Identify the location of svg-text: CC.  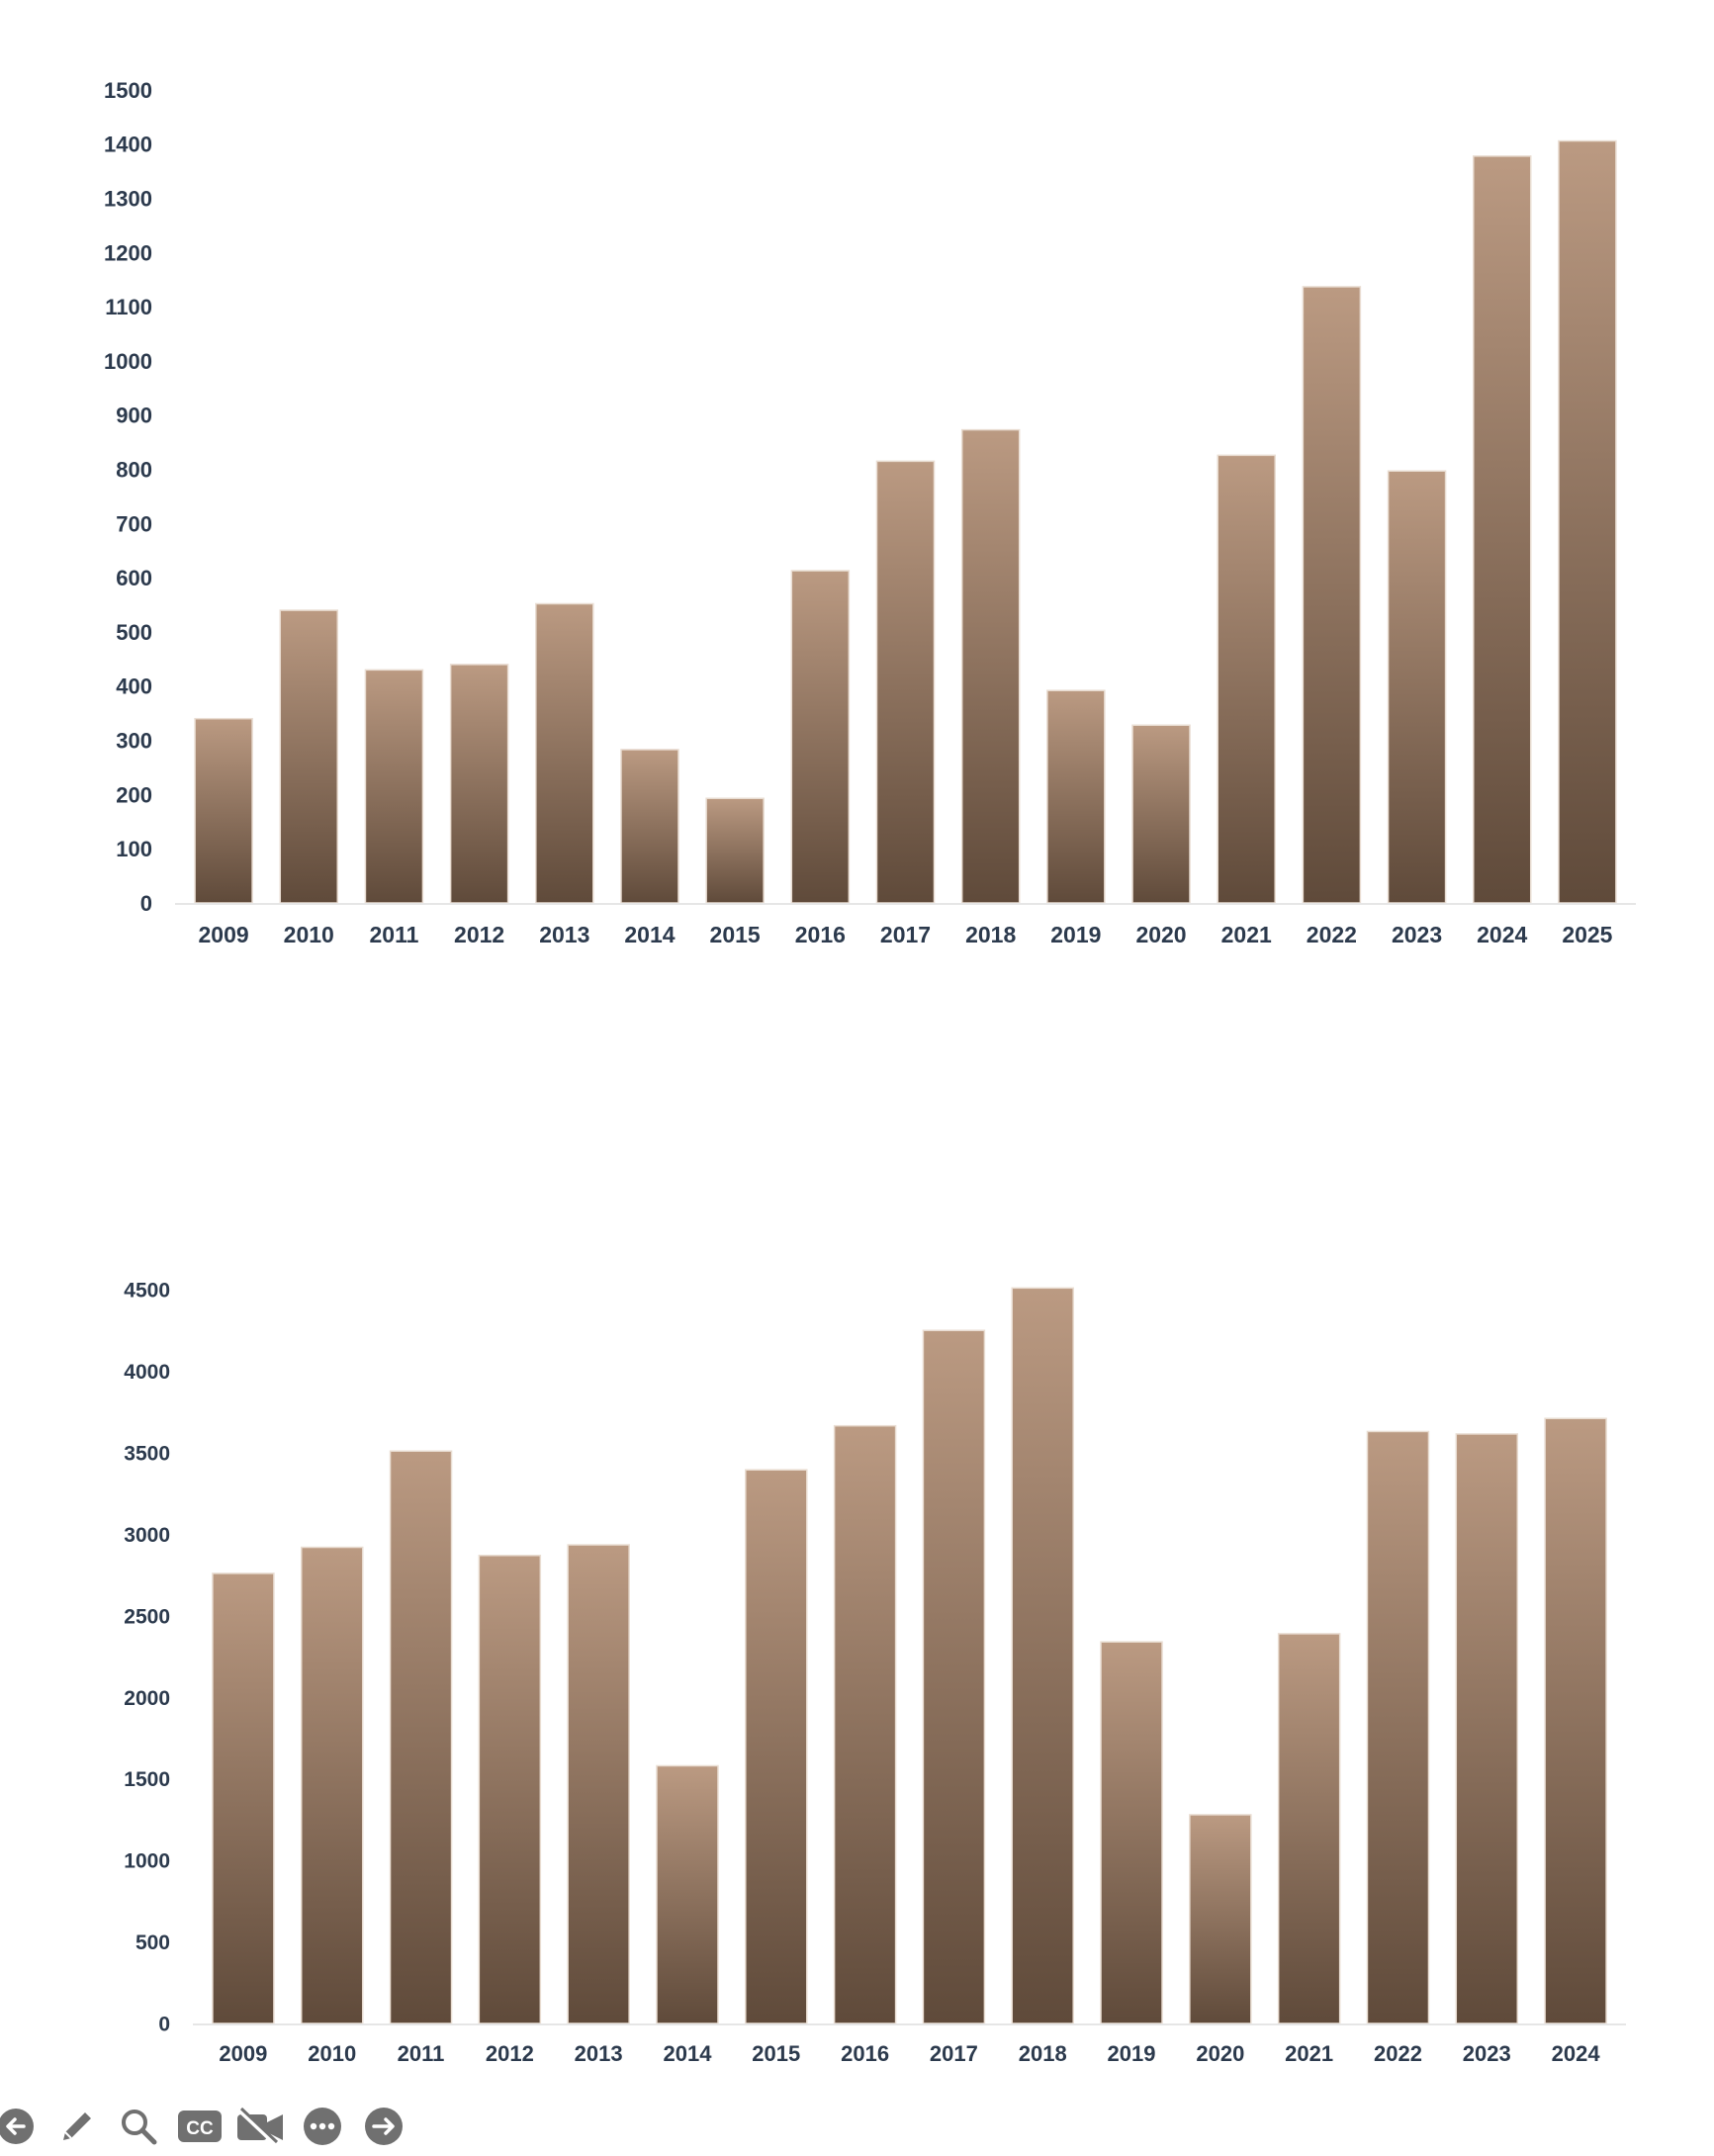
(200, 2128).